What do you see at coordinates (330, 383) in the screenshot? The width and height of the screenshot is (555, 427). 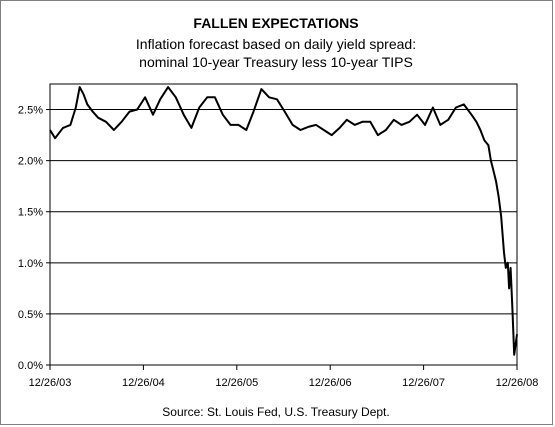 I see `x-tick-label: 12/26/06` at bounding box center [330, 383].